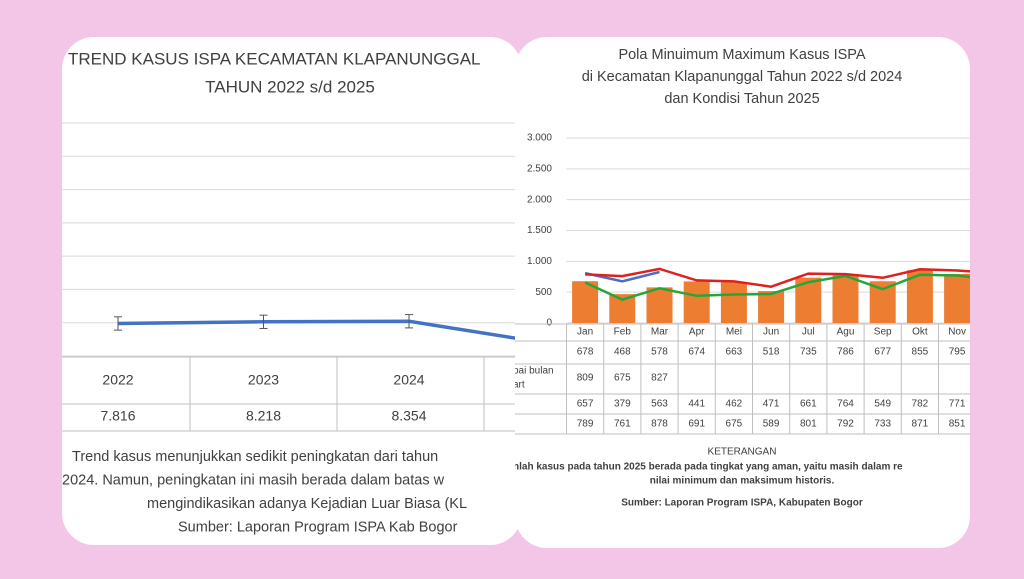  What do you see at coordinates (543, 292) in the screenshot?
I see `y-tick-label: 500` at bounding box center [543, 292].